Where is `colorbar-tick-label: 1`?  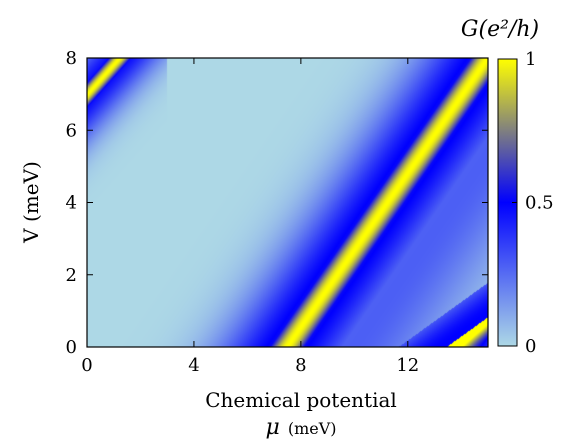 colorbar-tick-label: 1 is located at coordinates (530, 59).